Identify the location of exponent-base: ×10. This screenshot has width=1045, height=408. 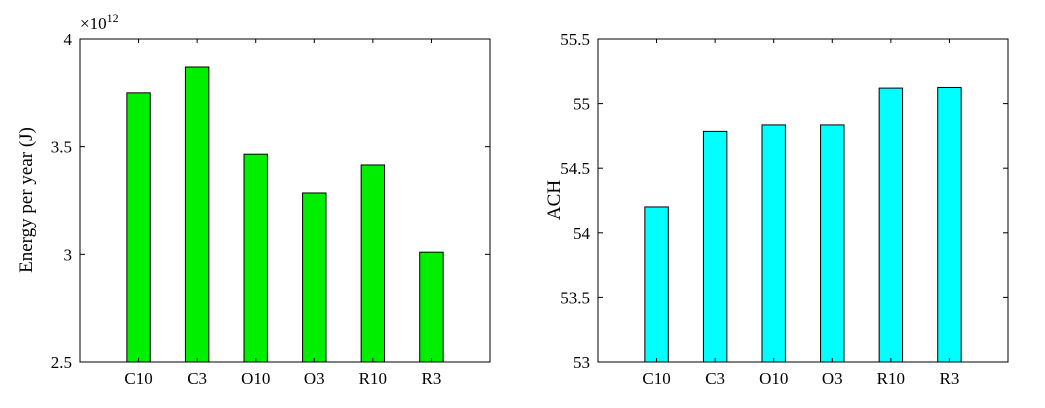
(93, 23).